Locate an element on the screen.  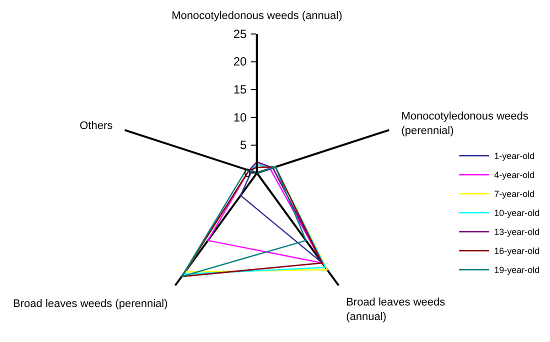
legend-label: 10-year-old is located at coordinates (517, 213).